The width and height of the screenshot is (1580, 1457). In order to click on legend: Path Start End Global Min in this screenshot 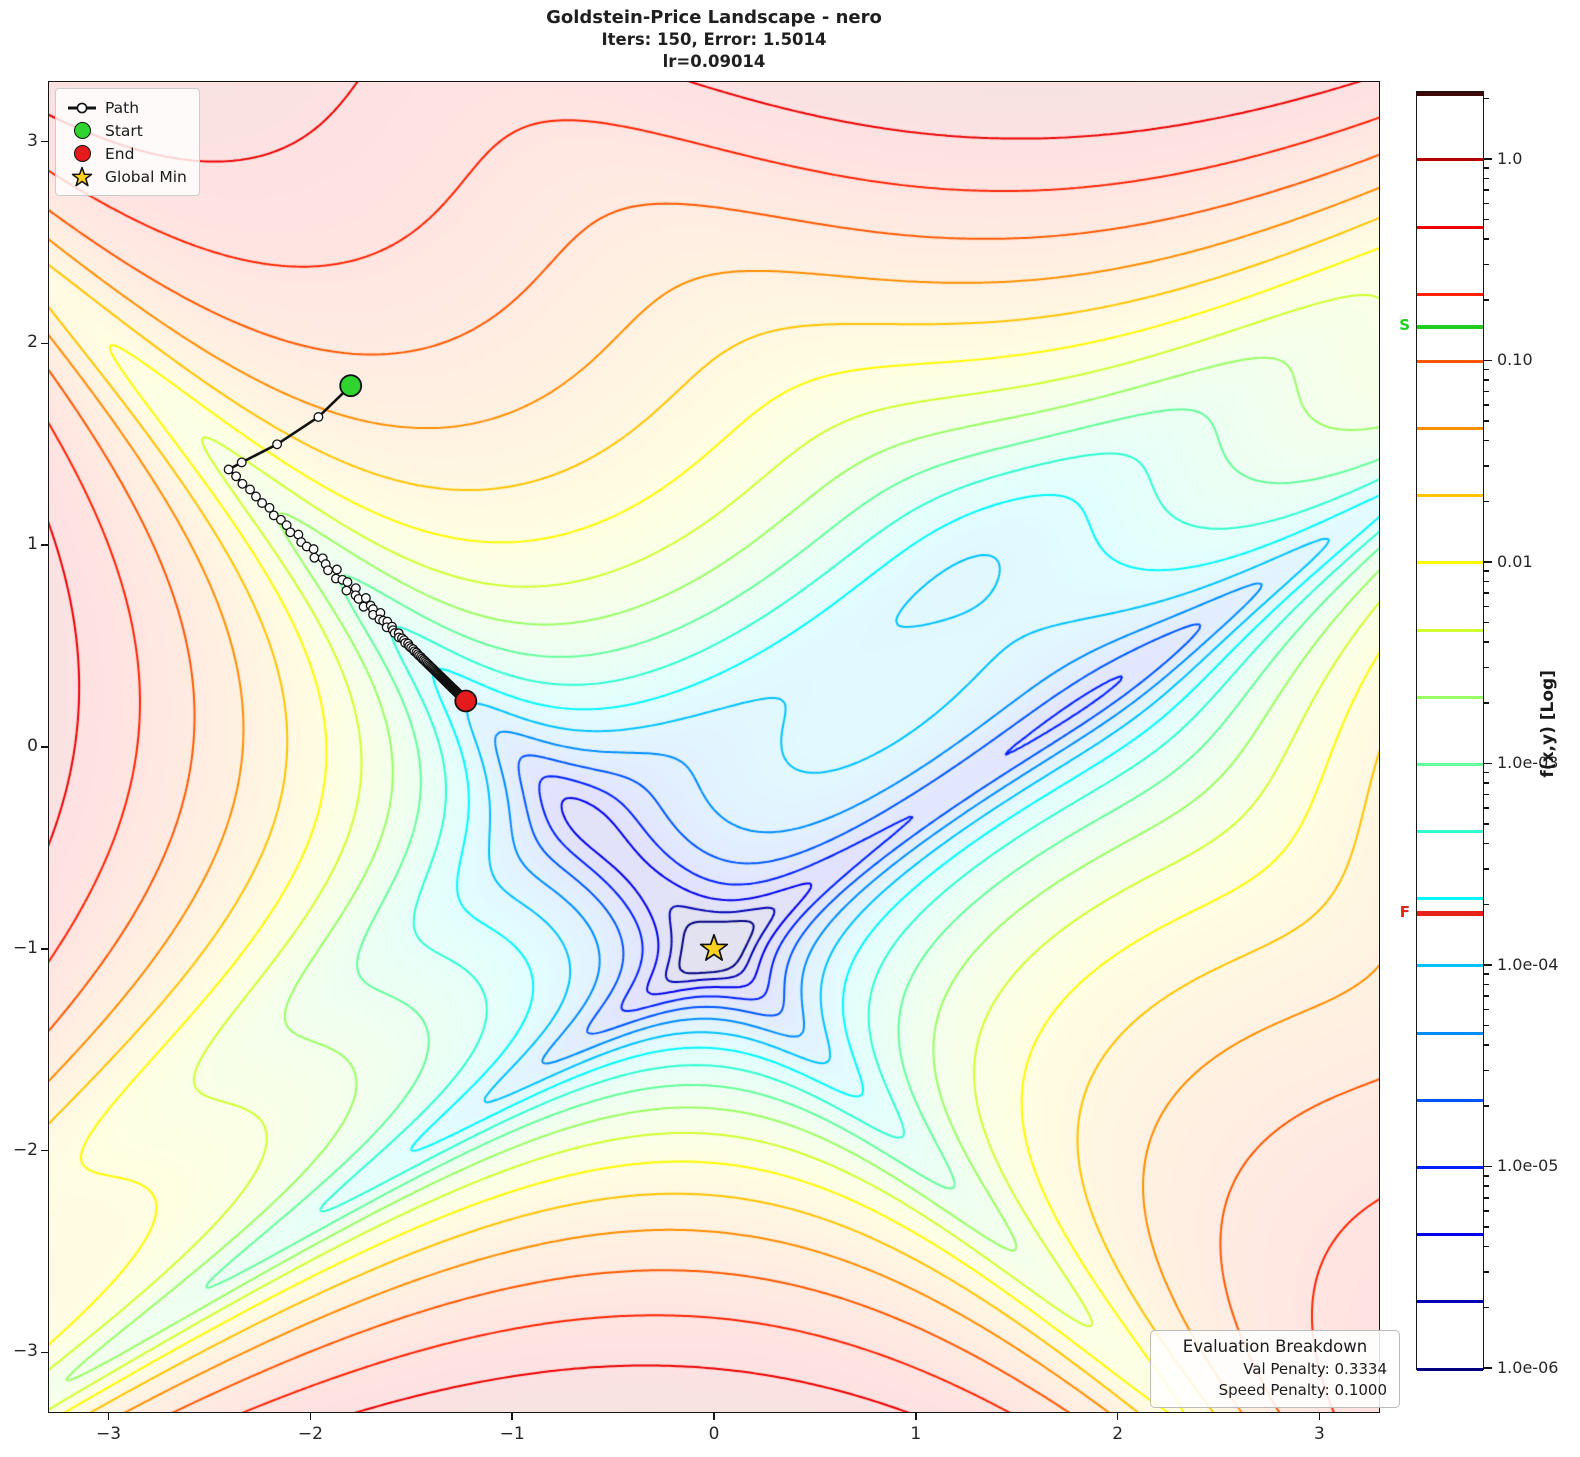, I will do `click(127, 142)`.